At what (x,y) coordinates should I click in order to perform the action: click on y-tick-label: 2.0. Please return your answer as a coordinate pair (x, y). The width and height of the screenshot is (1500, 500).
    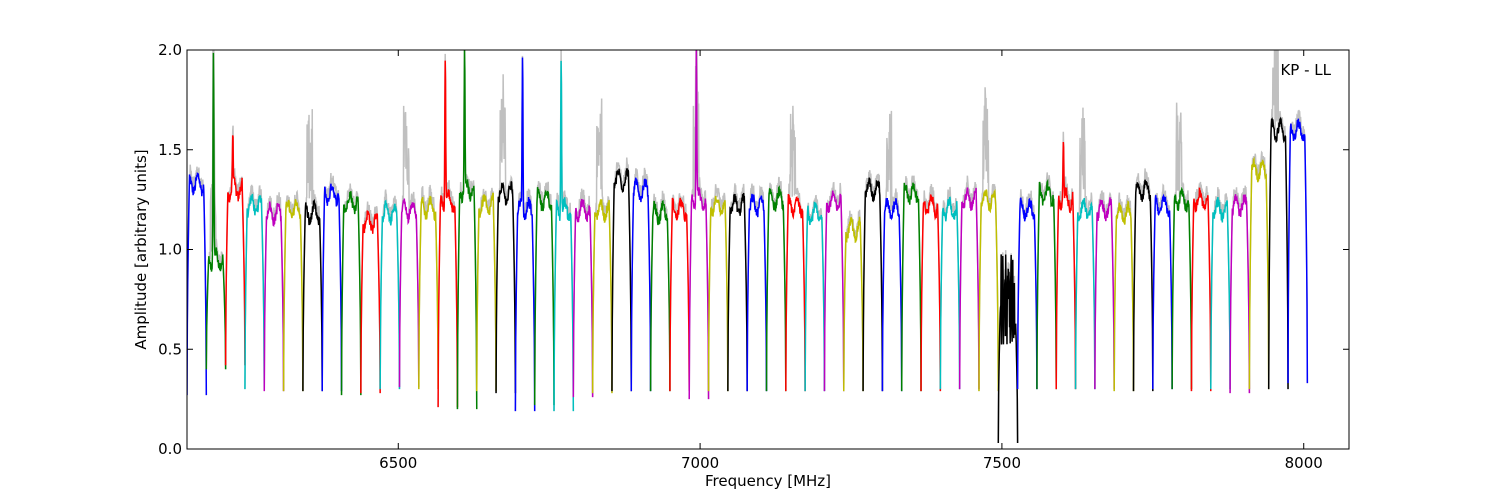
    Looking at the image, I should click on (170, 50).